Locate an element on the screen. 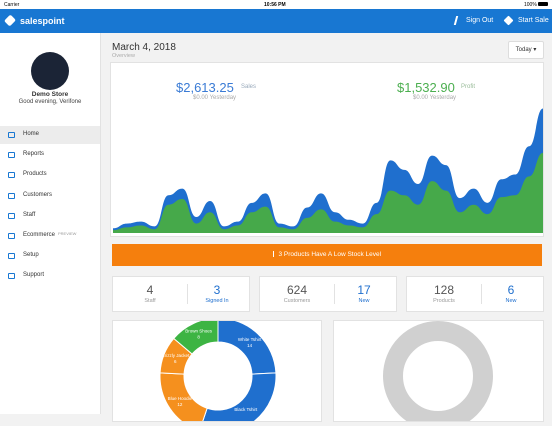 The width and height of the screenshot is (552, 426). range-button: Today ▾ is located at coordinates (526, 50).